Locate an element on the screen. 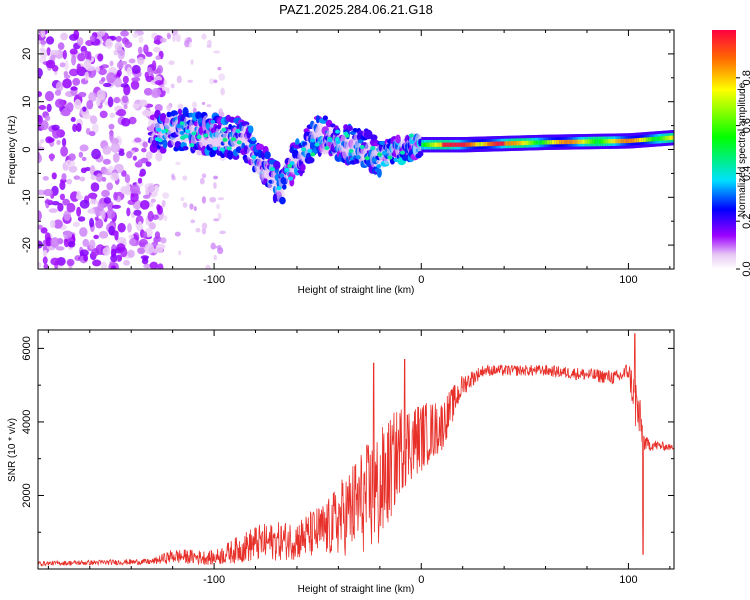  spectrogram-ytick-label: 20 is located at coordinates (27, 54).